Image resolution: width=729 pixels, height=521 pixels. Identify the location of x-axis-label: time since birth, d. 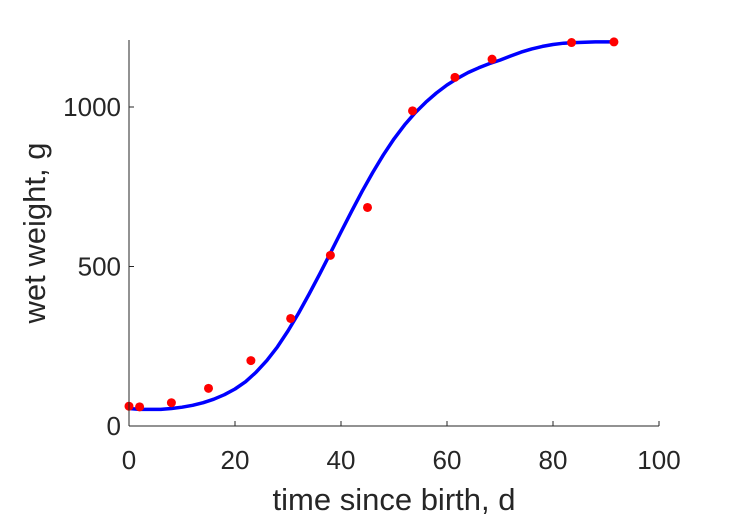
(394, 499).